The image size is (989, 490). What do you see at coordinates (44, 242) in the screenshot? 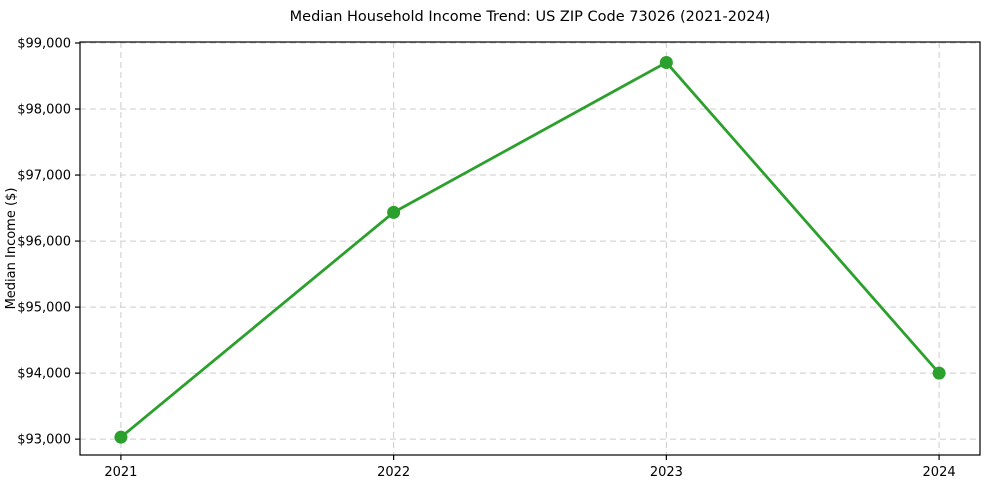
I see `y-tick-label: $96,000` at bounding box center [44, 242].